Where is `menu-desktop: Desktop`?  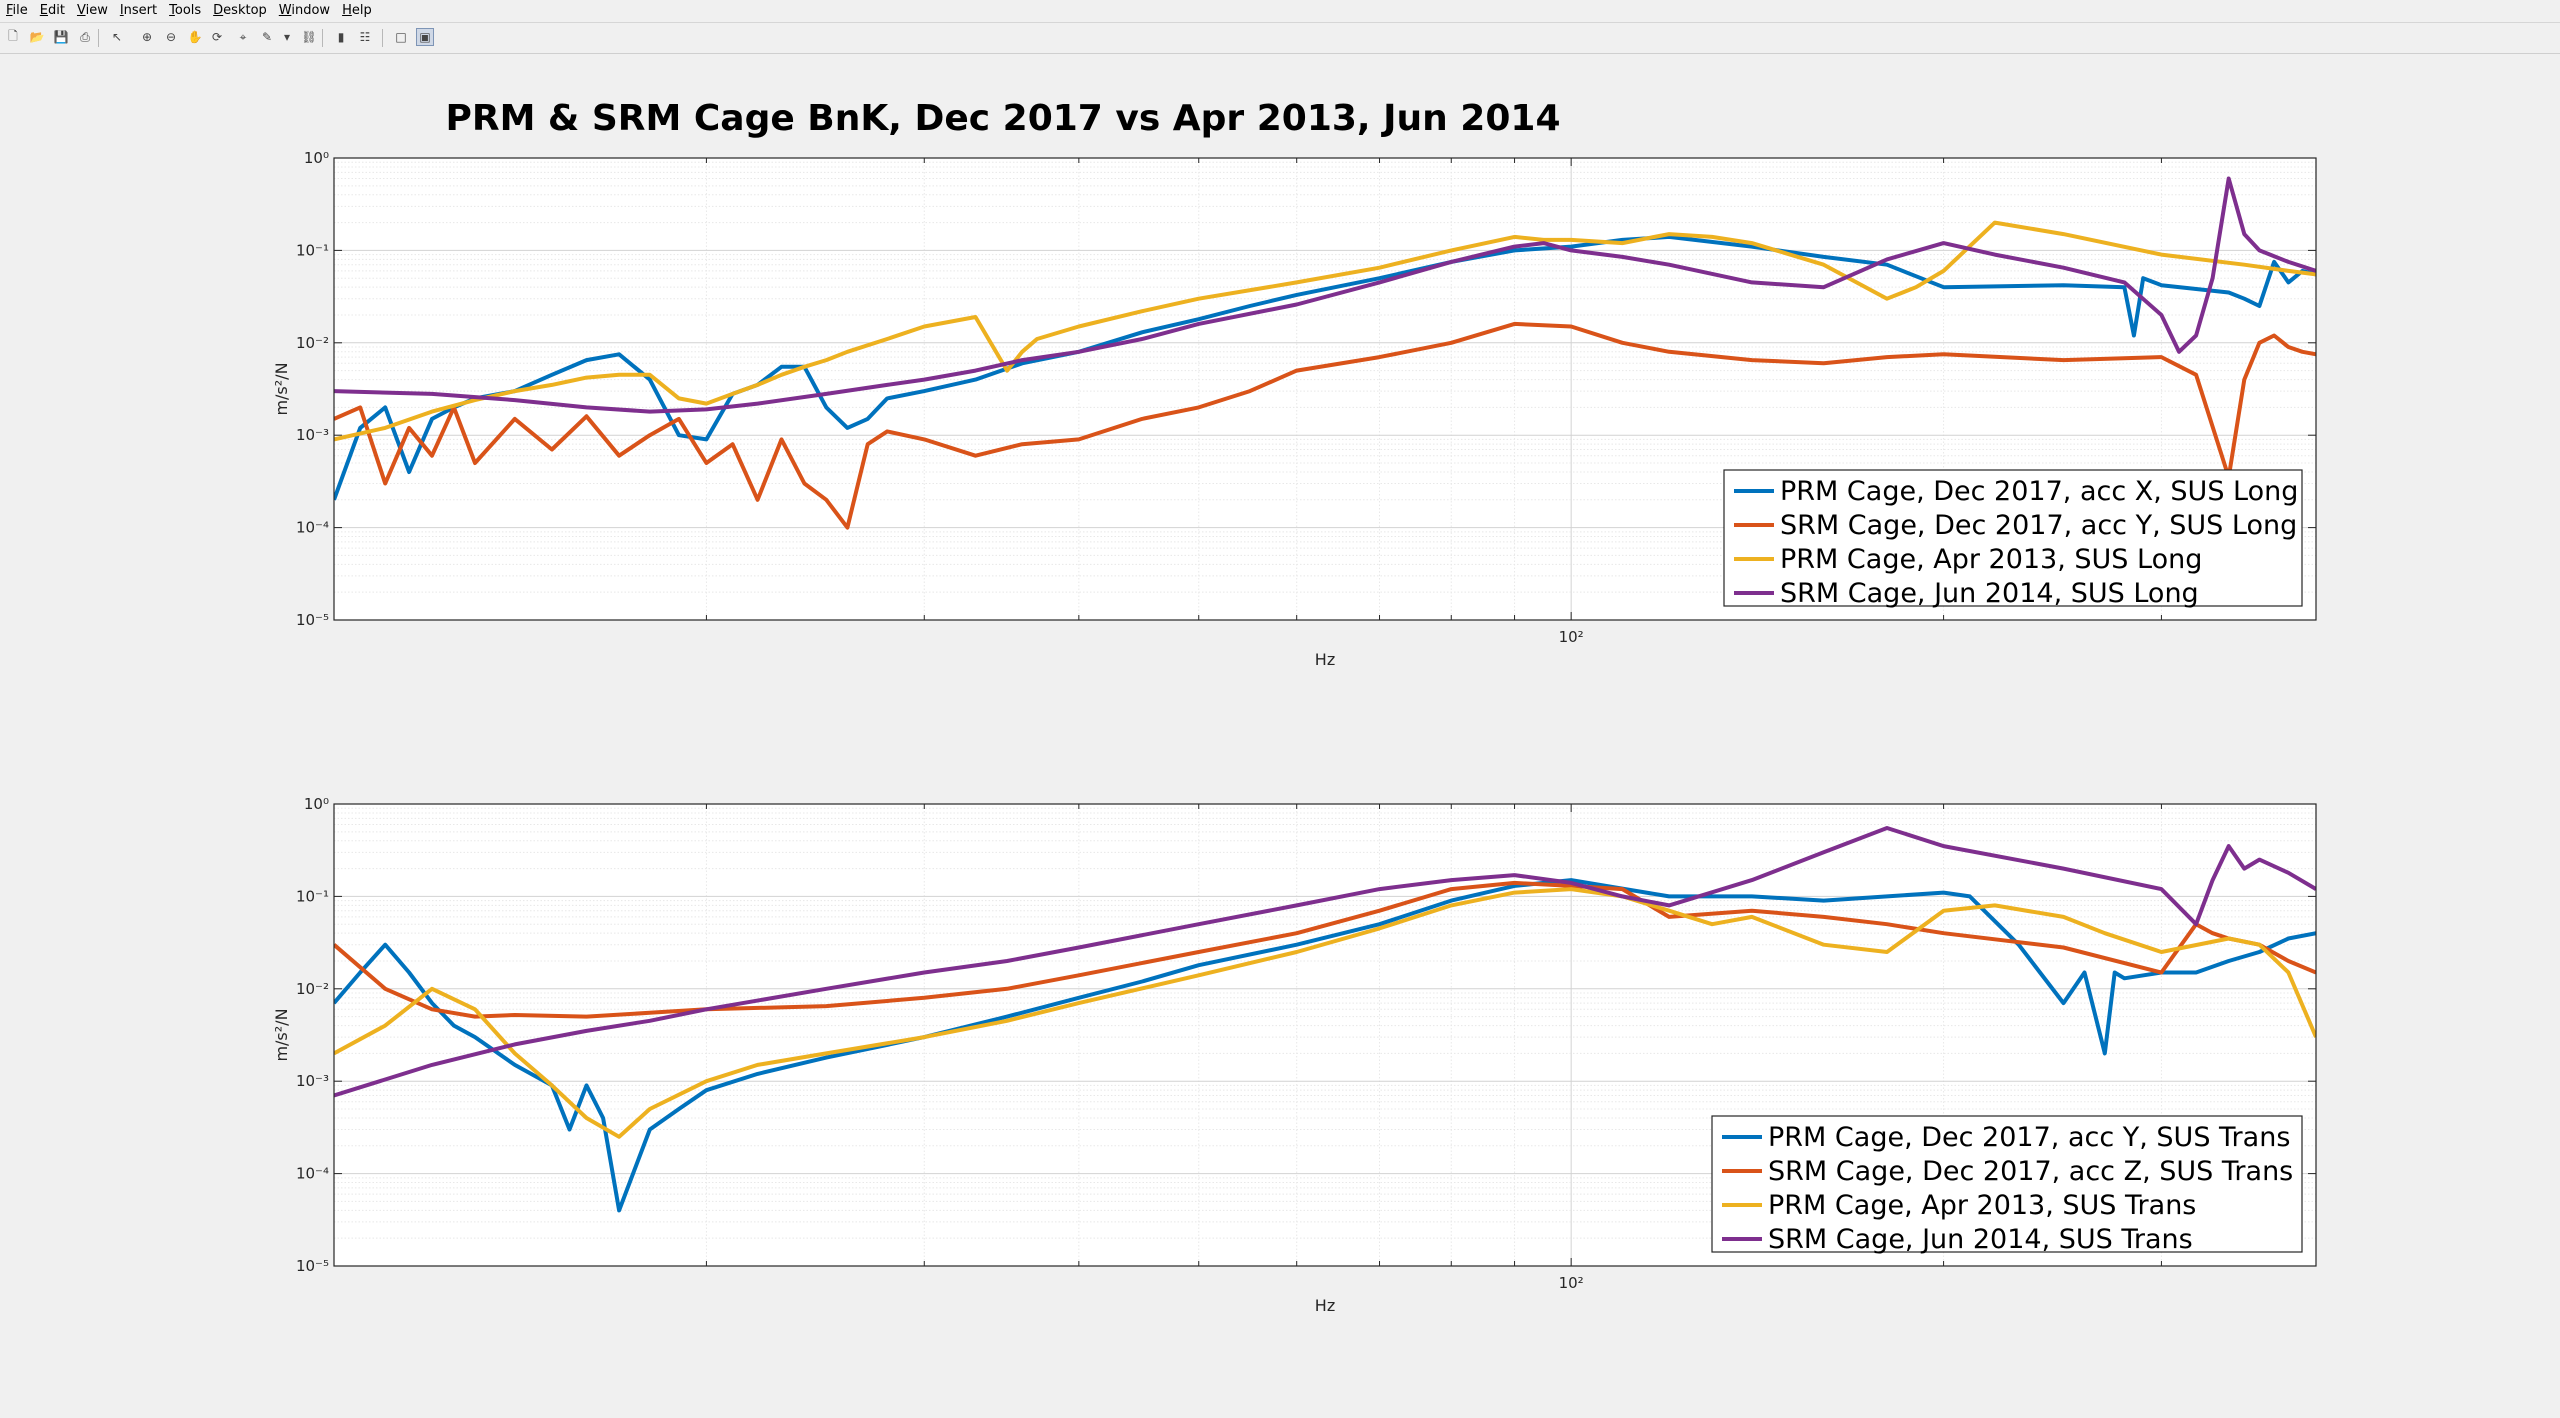 menu-desktop: Desktop is located at coordinates (240, 10).